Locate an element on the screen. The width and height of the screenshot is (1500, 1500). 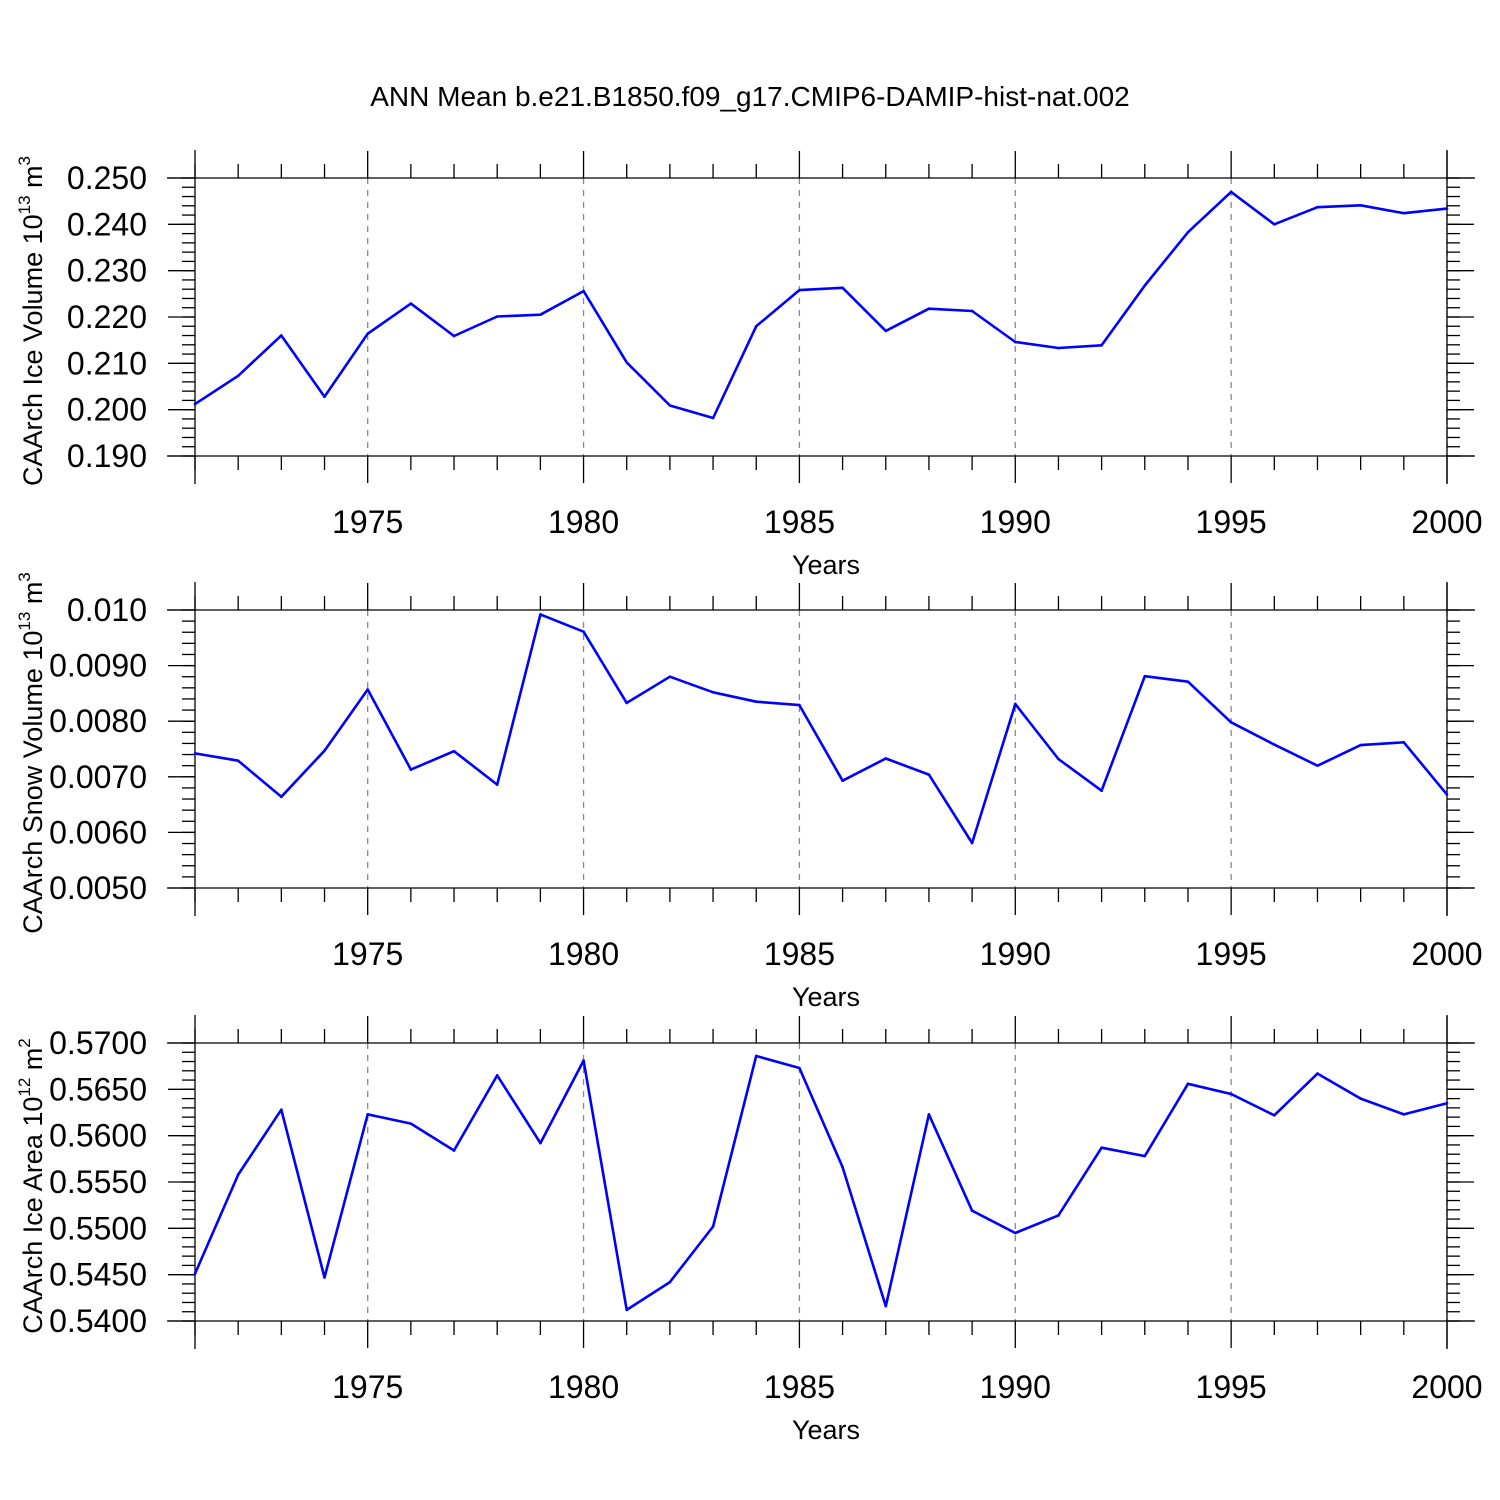
x-axis-title: Years is located at coordinates (826, 997).